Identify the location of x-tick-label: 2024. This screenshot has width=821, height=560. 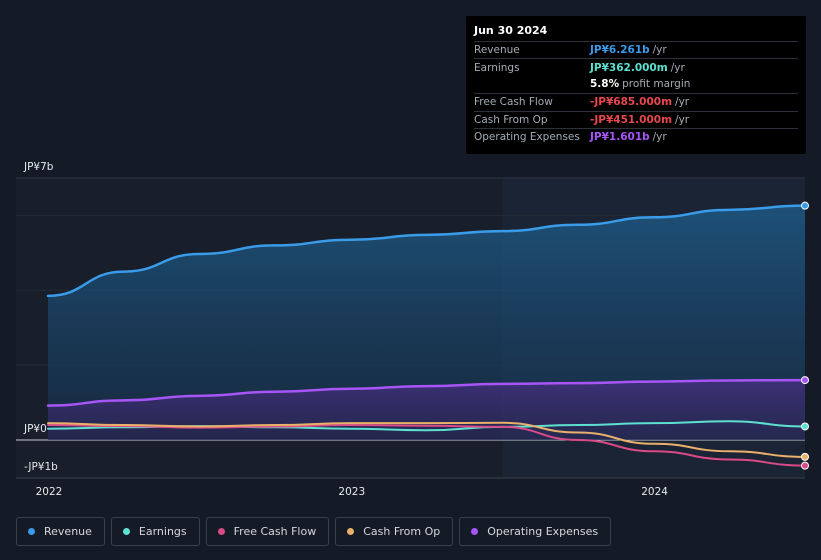
(654, 492).